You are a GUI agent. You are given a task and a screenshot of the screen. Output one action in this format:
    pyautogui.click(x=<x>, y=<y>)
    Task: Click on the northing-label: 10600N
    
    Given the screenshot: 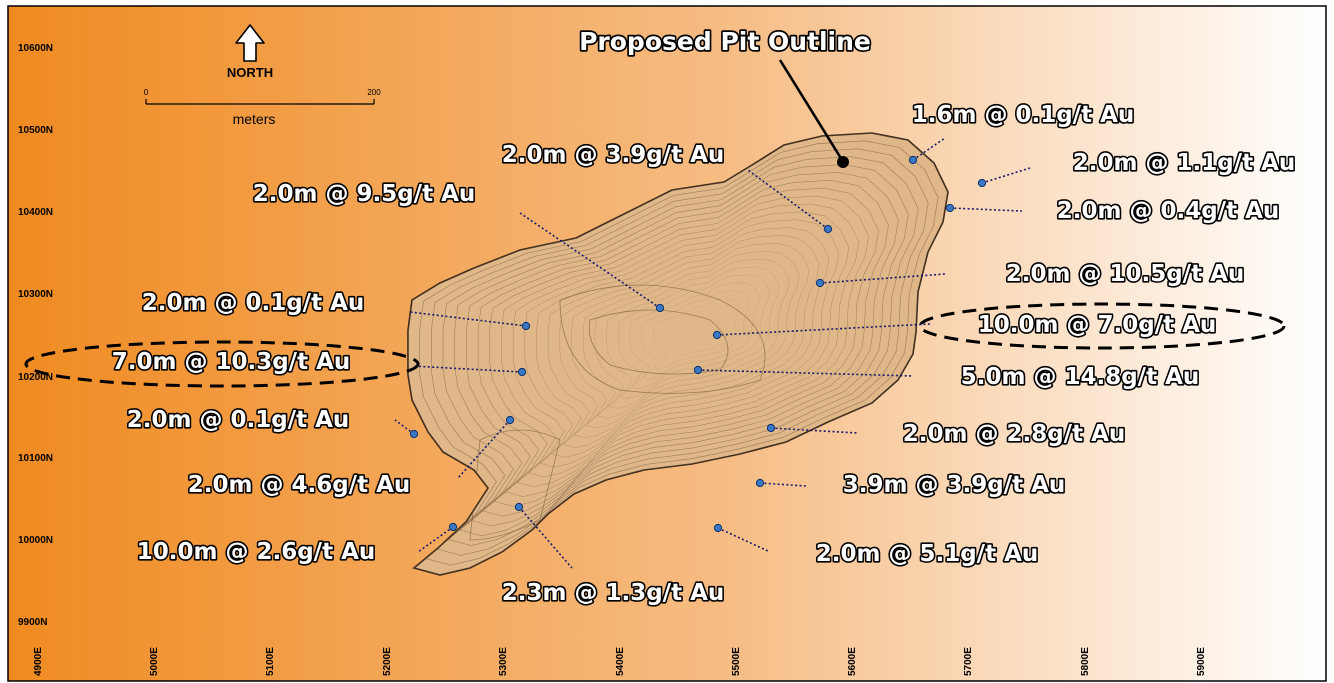 What is the action you would take?
    pyautogui.click(x=35, y=48)
    